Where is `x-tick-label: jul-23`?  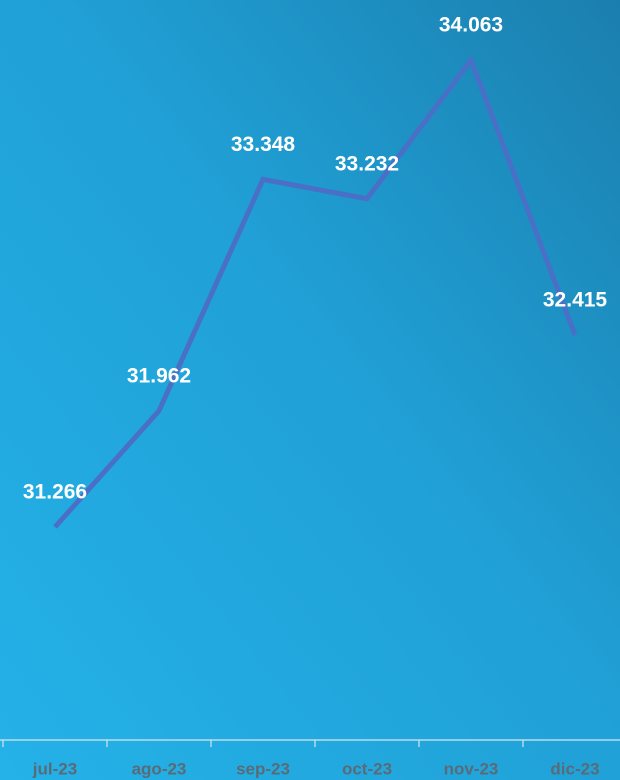
x-tick-label: jul-23 is located at coordinates (54, 768).